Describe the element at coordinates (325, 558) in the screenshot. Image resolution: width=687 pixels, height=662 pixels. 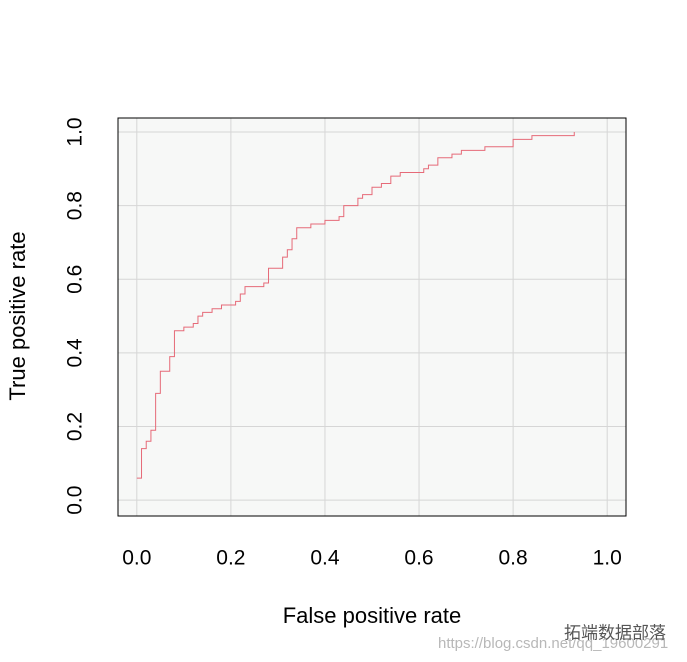
I see `x-tick-label: 0.4` at that location.